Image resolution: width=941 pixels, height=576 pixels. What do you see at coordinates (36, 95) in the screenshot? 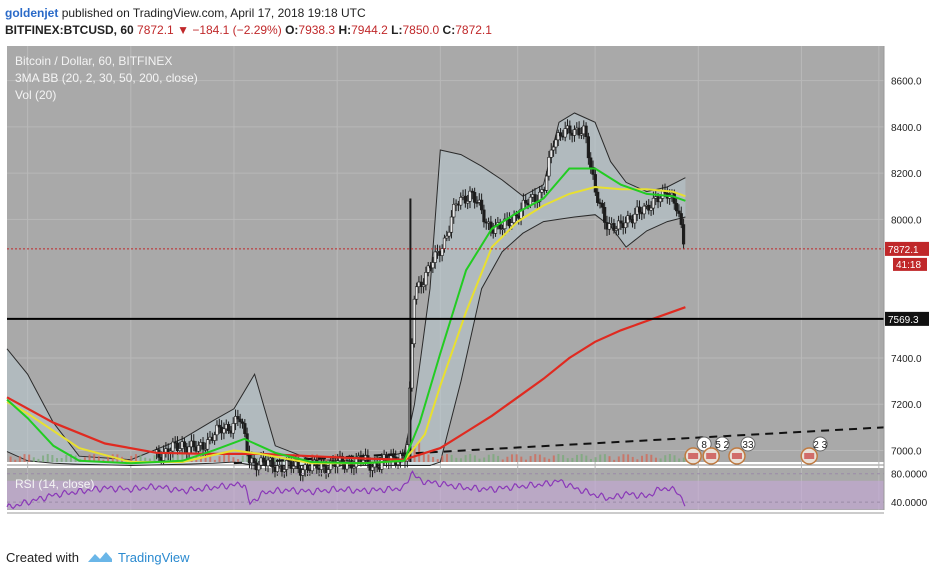
I see `vol-legend: Vol (20)` at bounding box center [36, 95].